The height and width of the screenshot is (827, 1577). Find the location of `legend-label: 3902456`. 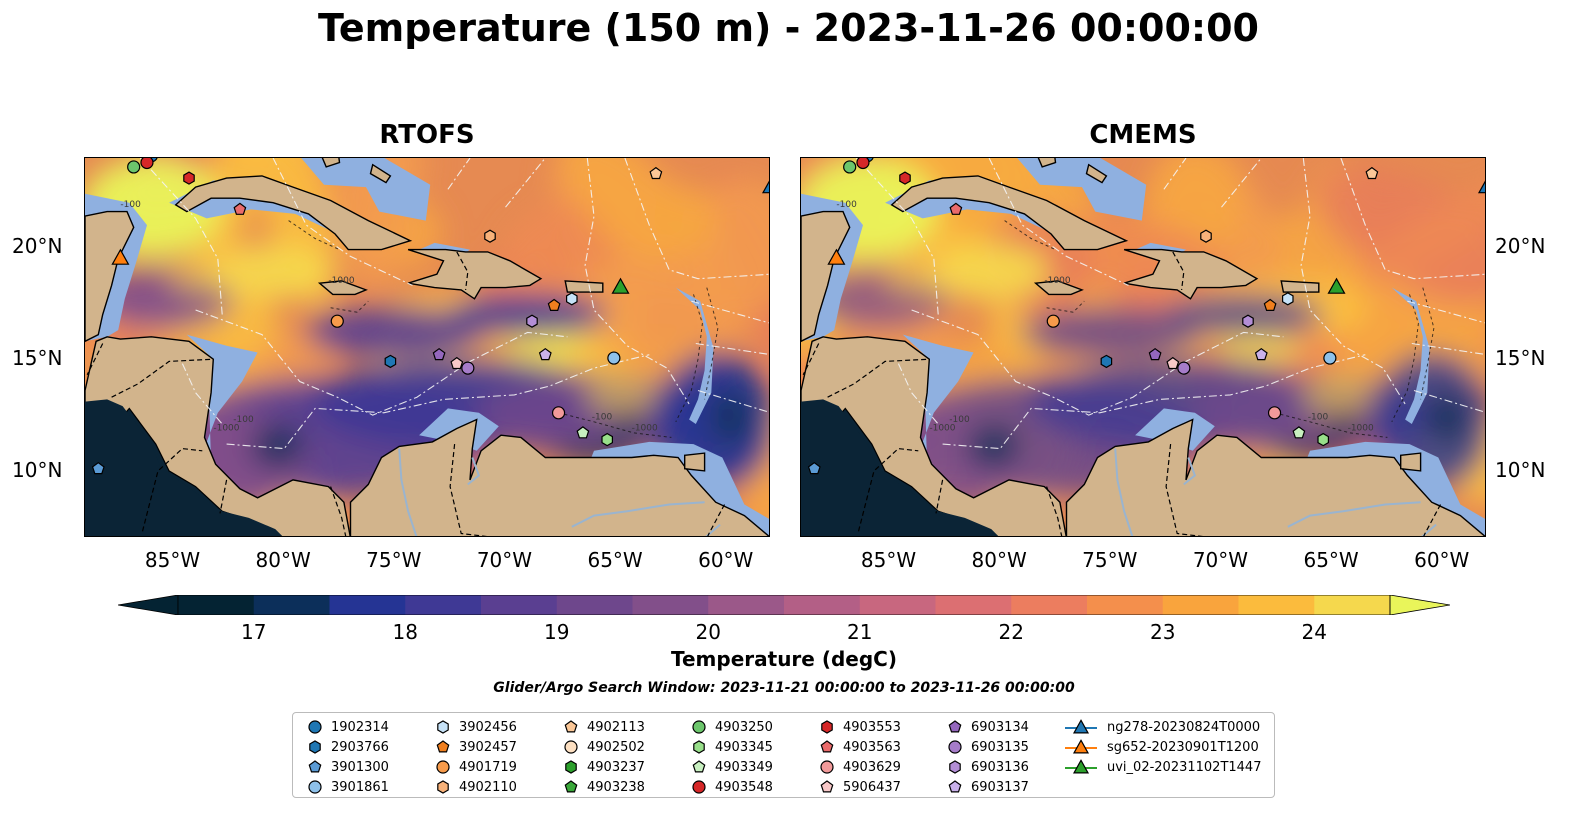

legend-label: 3902456 is located at coordinates (488, 727).